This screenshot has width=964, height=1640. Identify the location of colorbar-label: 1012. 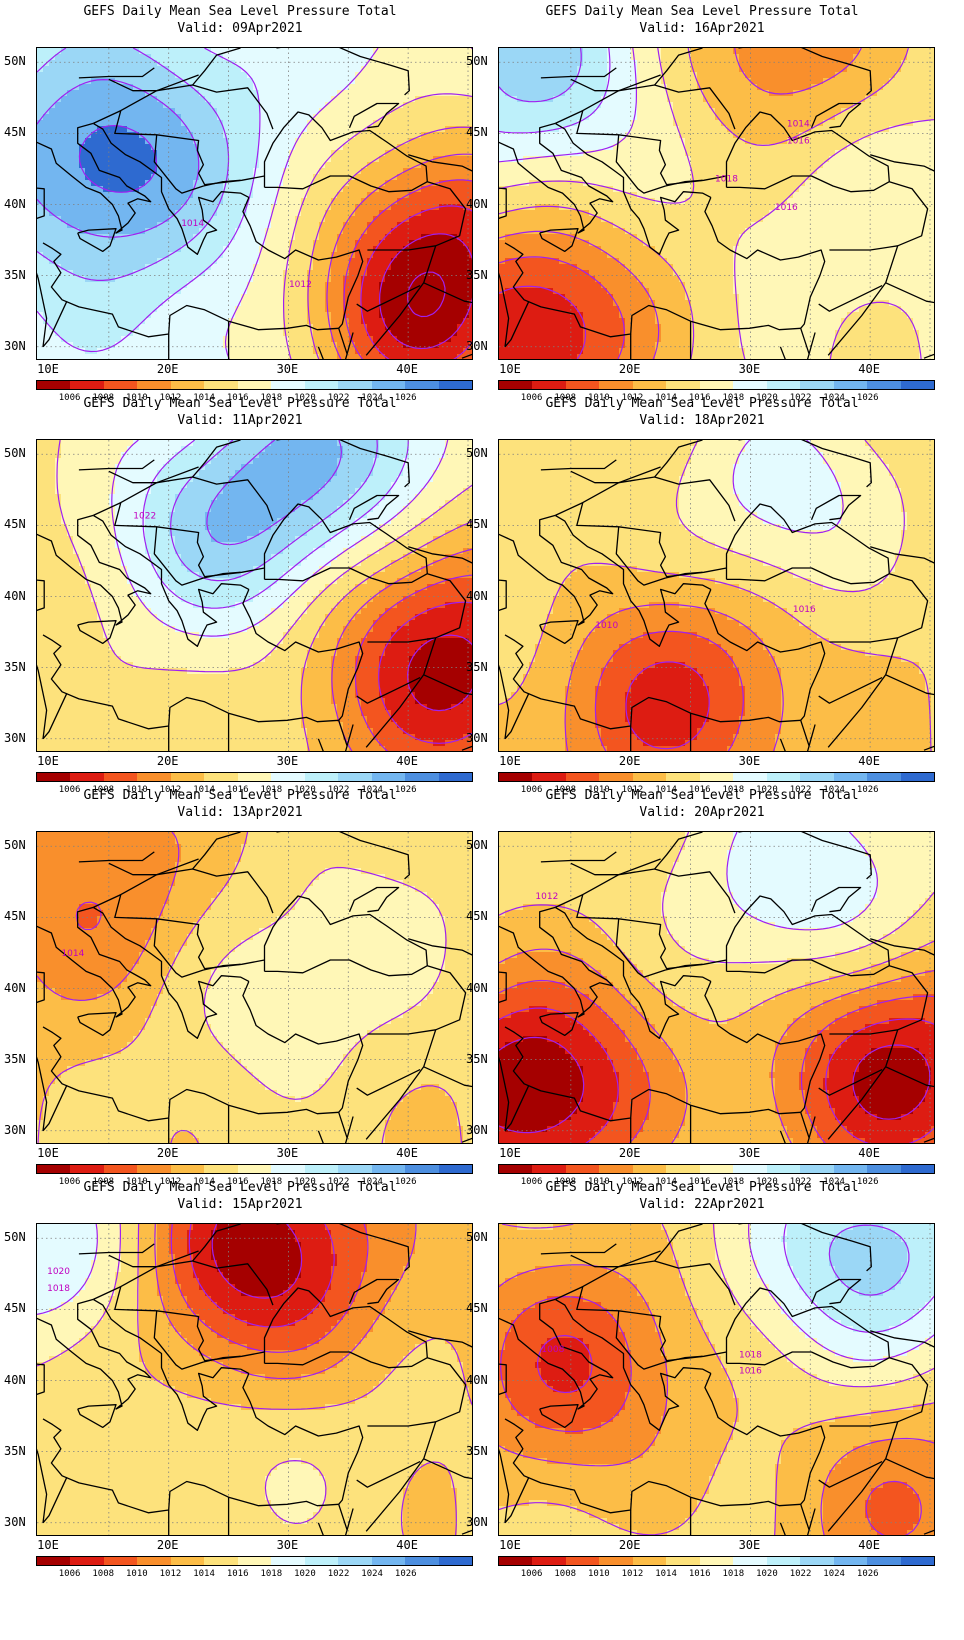
(171, 1182).